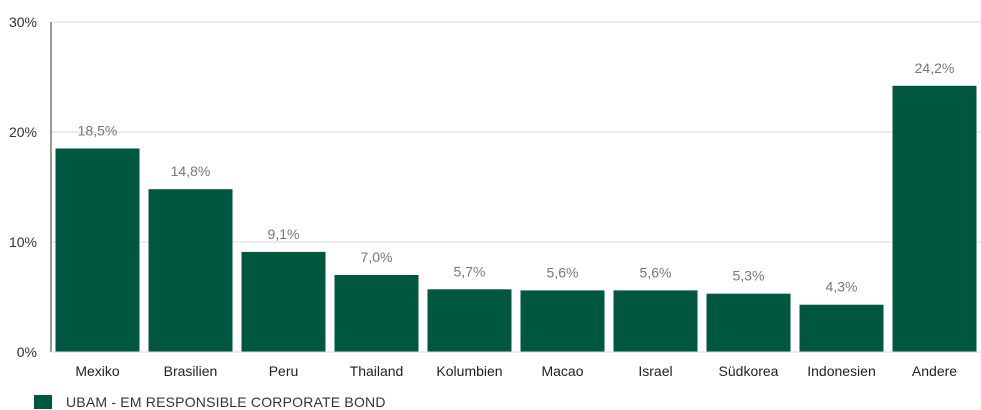 This screenshot has width=981, height=410. I want to click on data-label: 5,3%, so click(749, 276).